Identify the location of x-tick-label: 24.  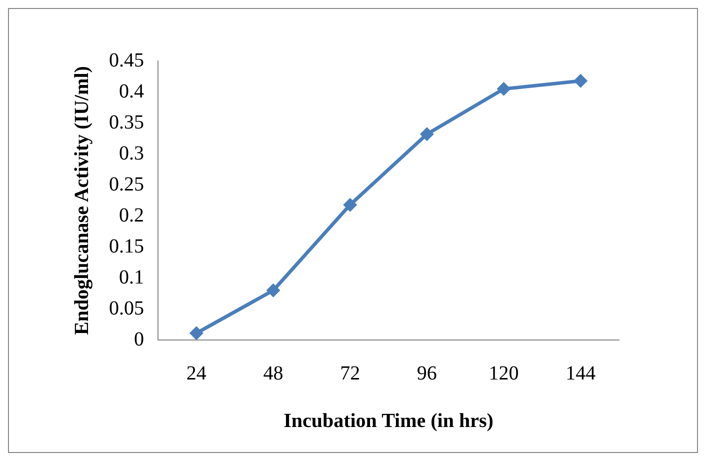
(196, 373).